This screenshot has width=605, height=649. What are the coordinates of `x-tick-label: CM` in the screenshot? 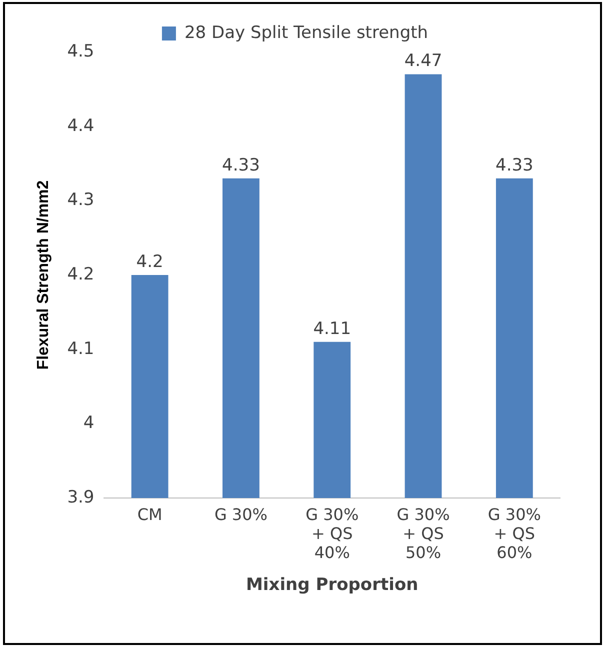 It's located at (149, 514).